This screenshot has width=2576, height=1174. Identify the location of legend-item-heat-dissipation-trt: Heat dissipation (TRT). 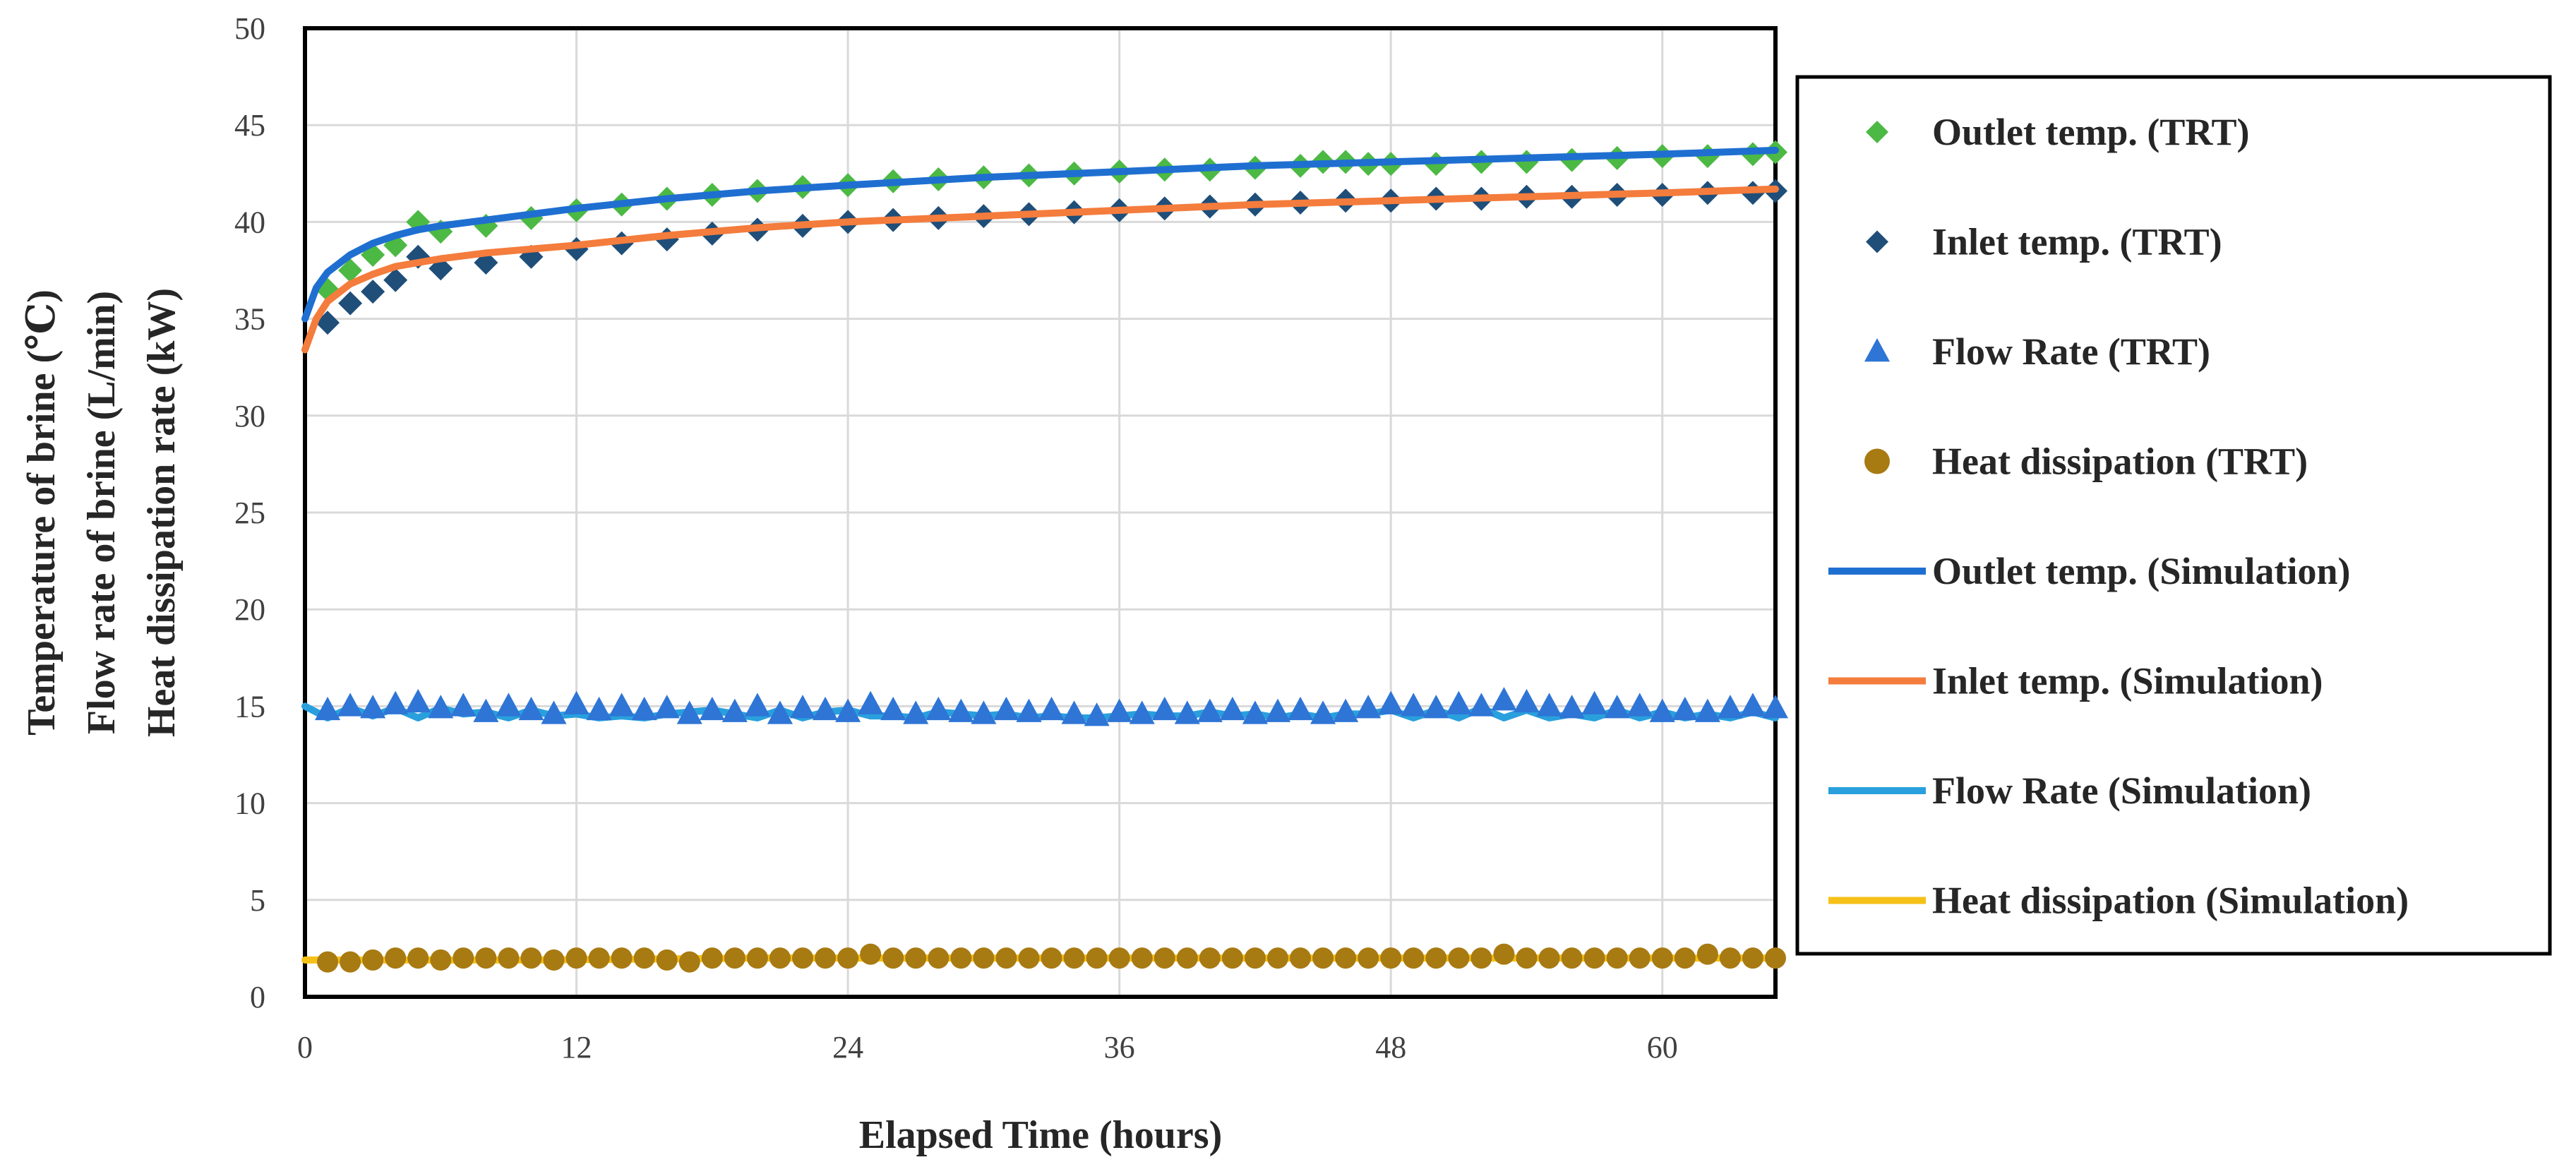
(2086, 462).